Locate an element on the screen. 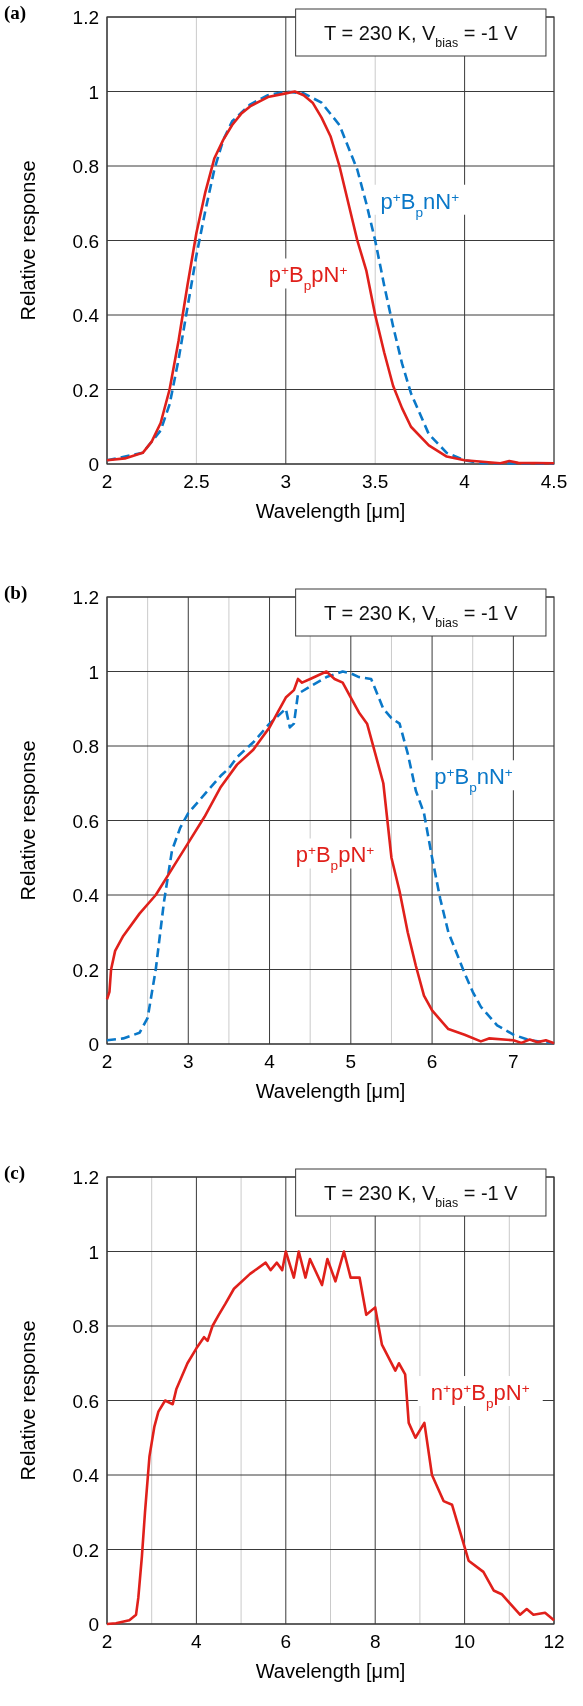 The height and width of the screenshot is (1706, 583). x-tick-label: 5 is located at coordinates (351, 1061).